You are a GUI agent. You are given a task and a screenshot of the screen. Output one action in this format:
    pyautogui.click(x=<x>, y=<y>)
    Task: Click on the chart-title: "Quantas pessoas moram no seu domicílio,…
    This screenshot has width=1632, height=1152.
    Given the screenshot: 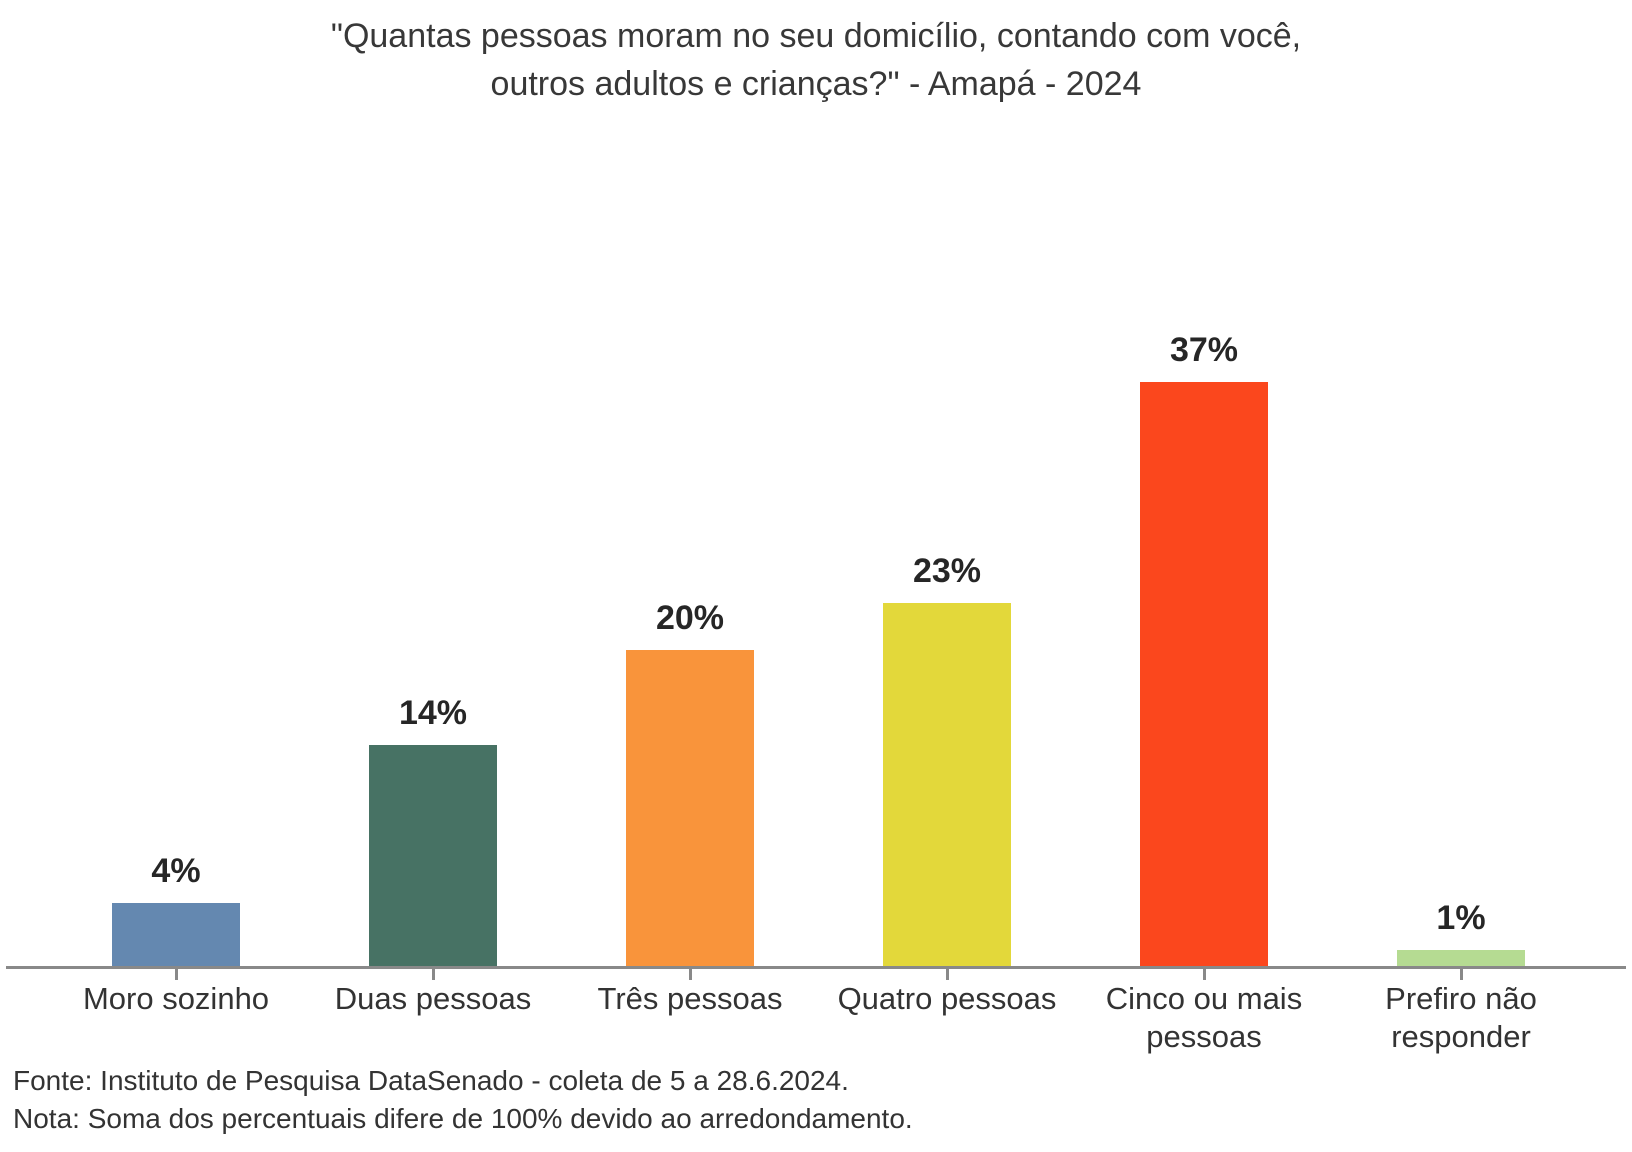 What is the action you would take?
    pyautogui.click(x=816, y=60)
    